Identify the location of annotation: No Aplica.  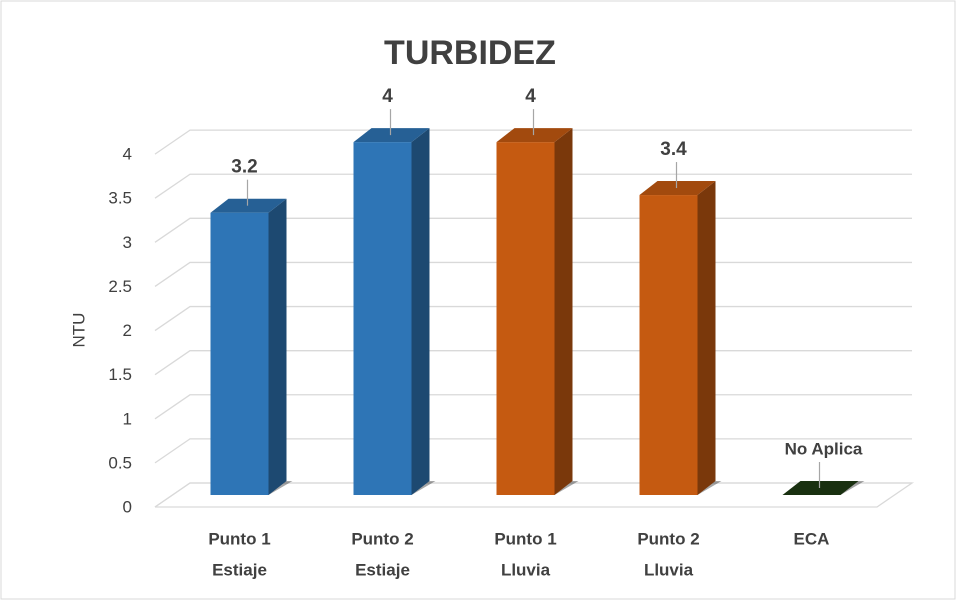
(824, 448).